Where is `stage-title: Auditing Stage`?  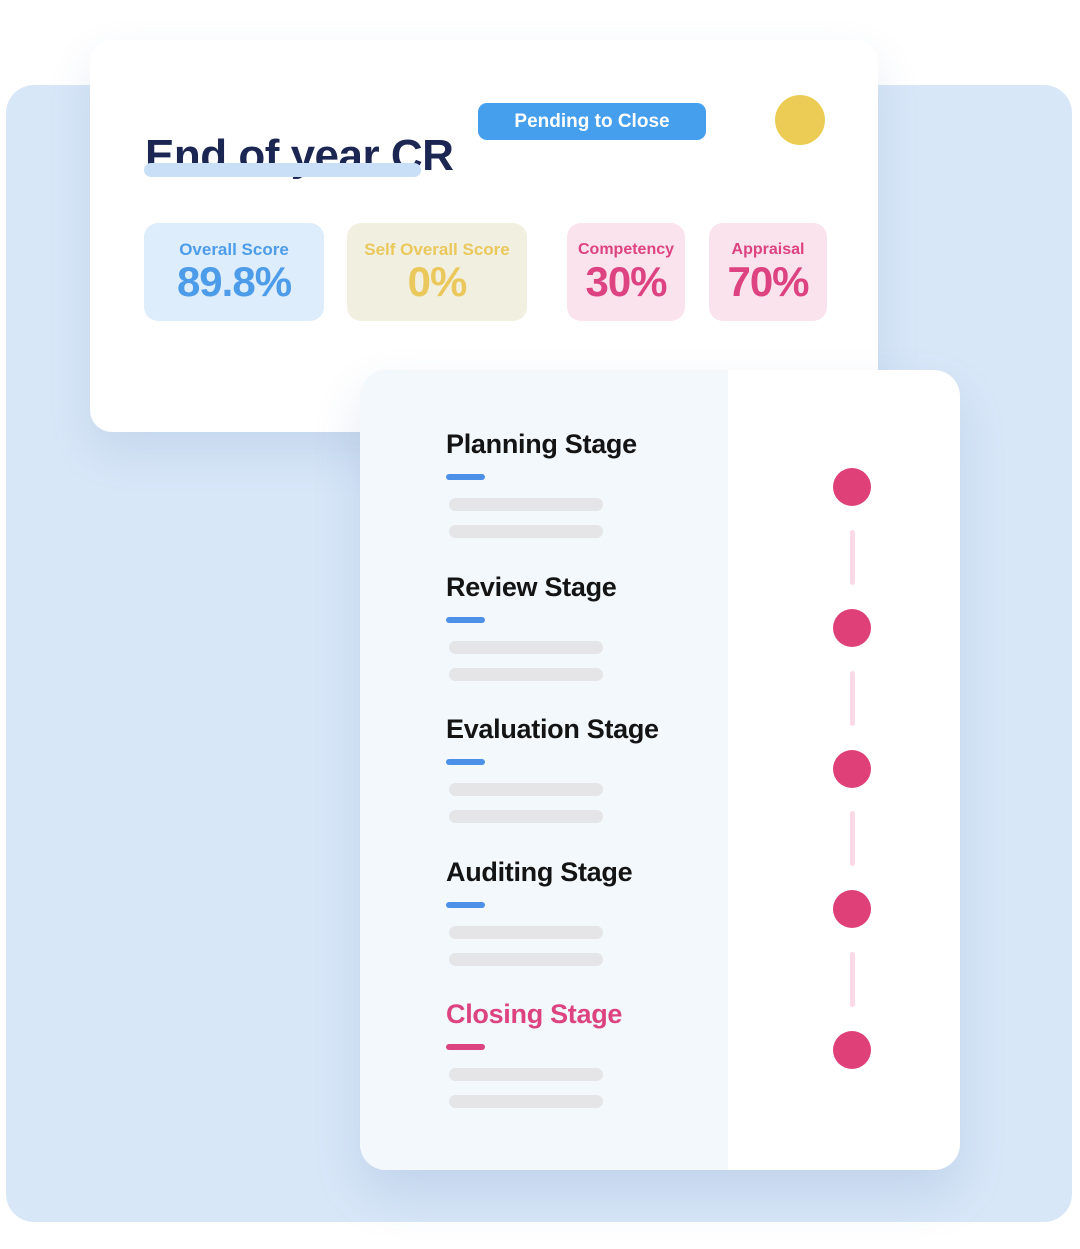
stage-title: Auditing Stage is located at coordinates (539, 872).